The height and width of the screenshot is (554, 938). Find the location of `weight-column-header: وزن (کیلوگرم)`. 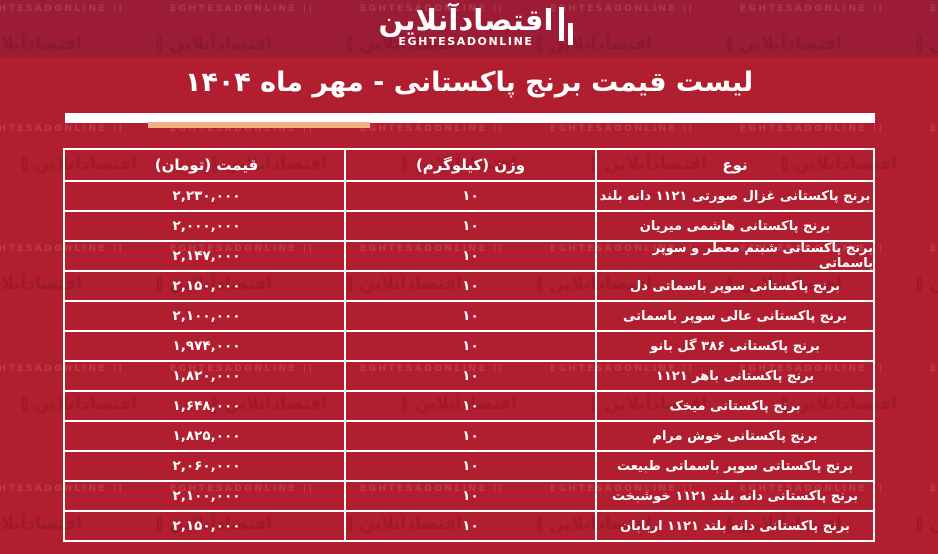

weight-column-header: وزن (کیلوگرم) is located at coordinates (469, 165).